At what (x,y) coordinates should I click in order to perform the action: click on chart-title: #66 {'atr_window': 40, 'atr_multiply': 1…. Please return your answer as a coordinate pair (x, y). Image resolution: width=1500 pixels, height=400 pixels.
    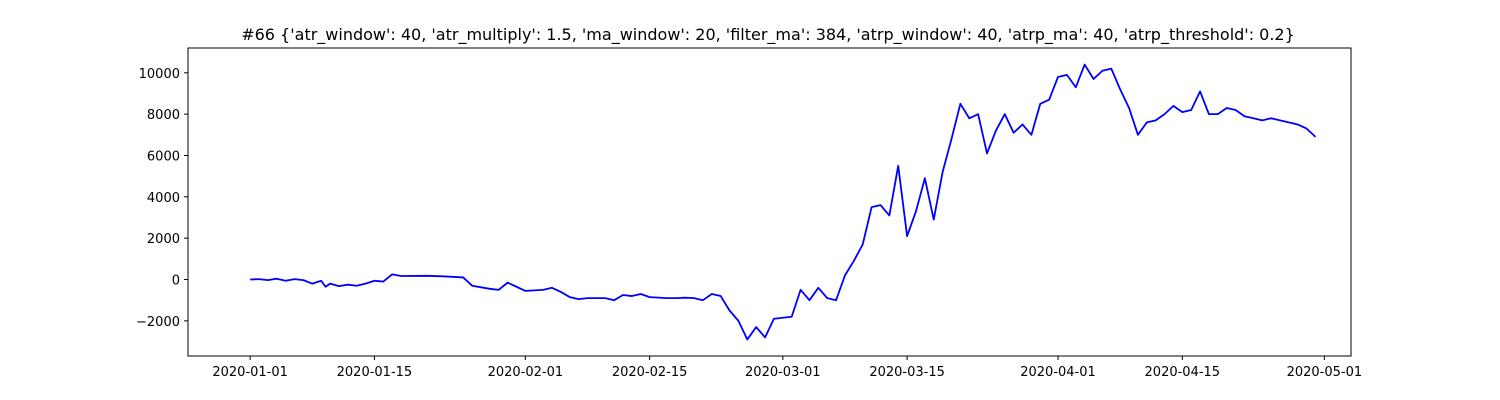
    Looking at the image, I should click on (768, 35).